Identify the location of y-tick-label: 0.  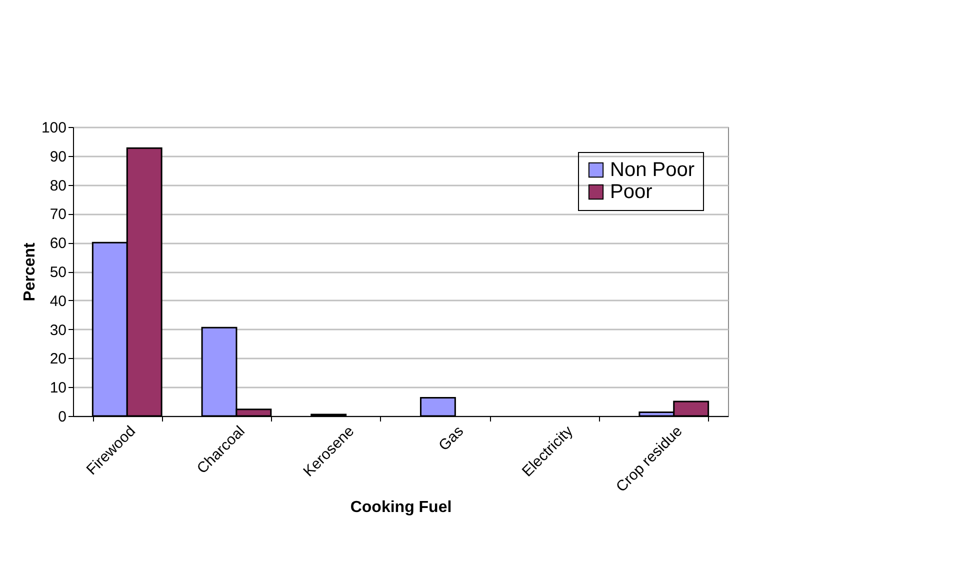
(62, 417).